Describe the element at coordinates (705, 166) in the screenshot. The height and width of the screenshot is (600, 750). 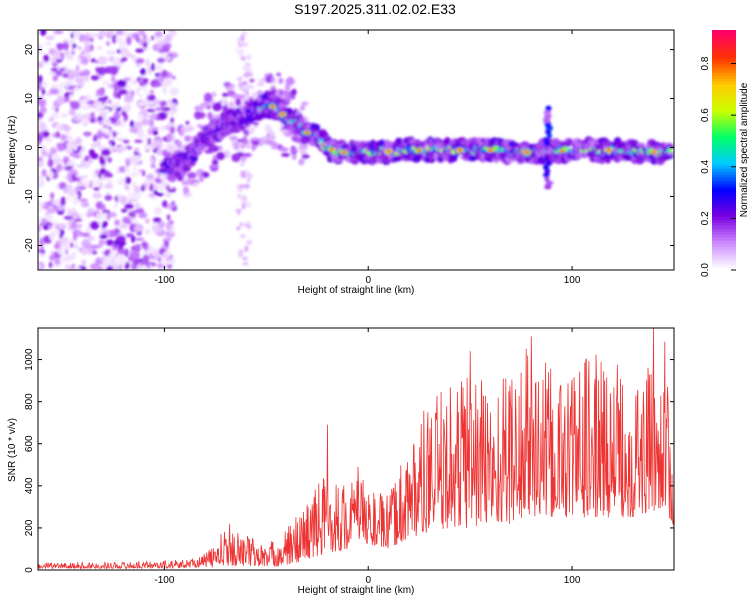
I see `colorbar-tick-label: 0.4` at that location.